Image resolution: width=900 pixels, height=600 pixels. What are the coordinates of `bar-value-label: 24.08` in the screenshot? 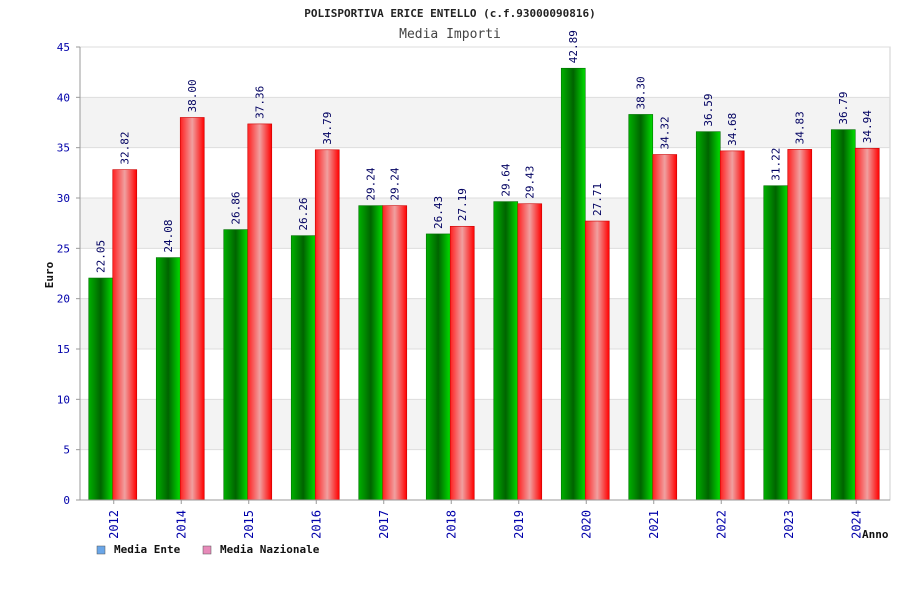 It's located at (168, 235).